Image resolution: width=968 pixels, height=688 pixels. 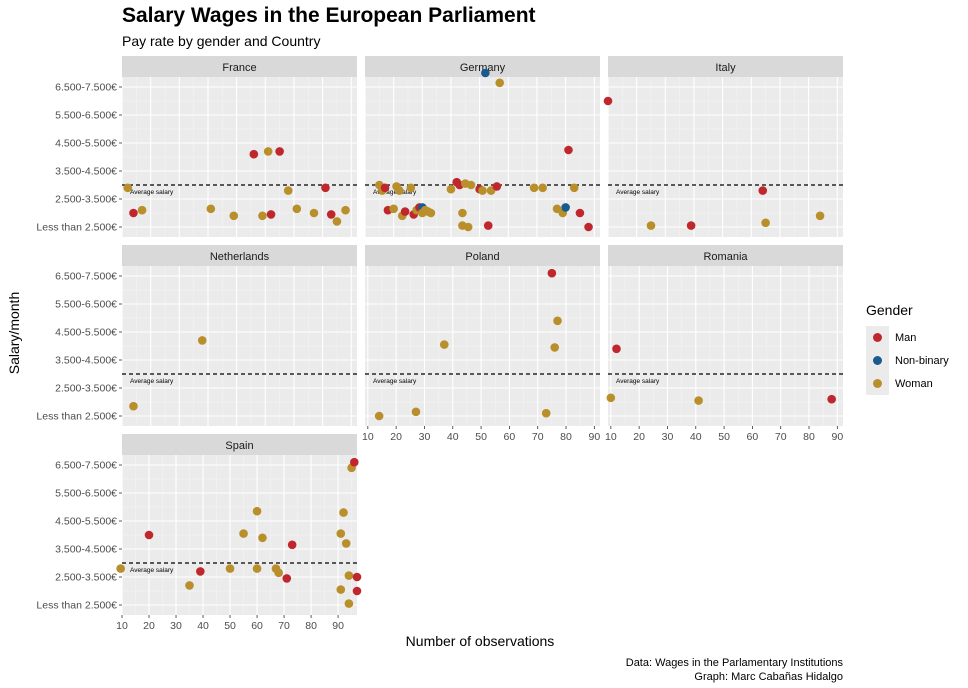 I want to click on y-tick-label: 4.500-5.500€, so click(x=86, y=144).